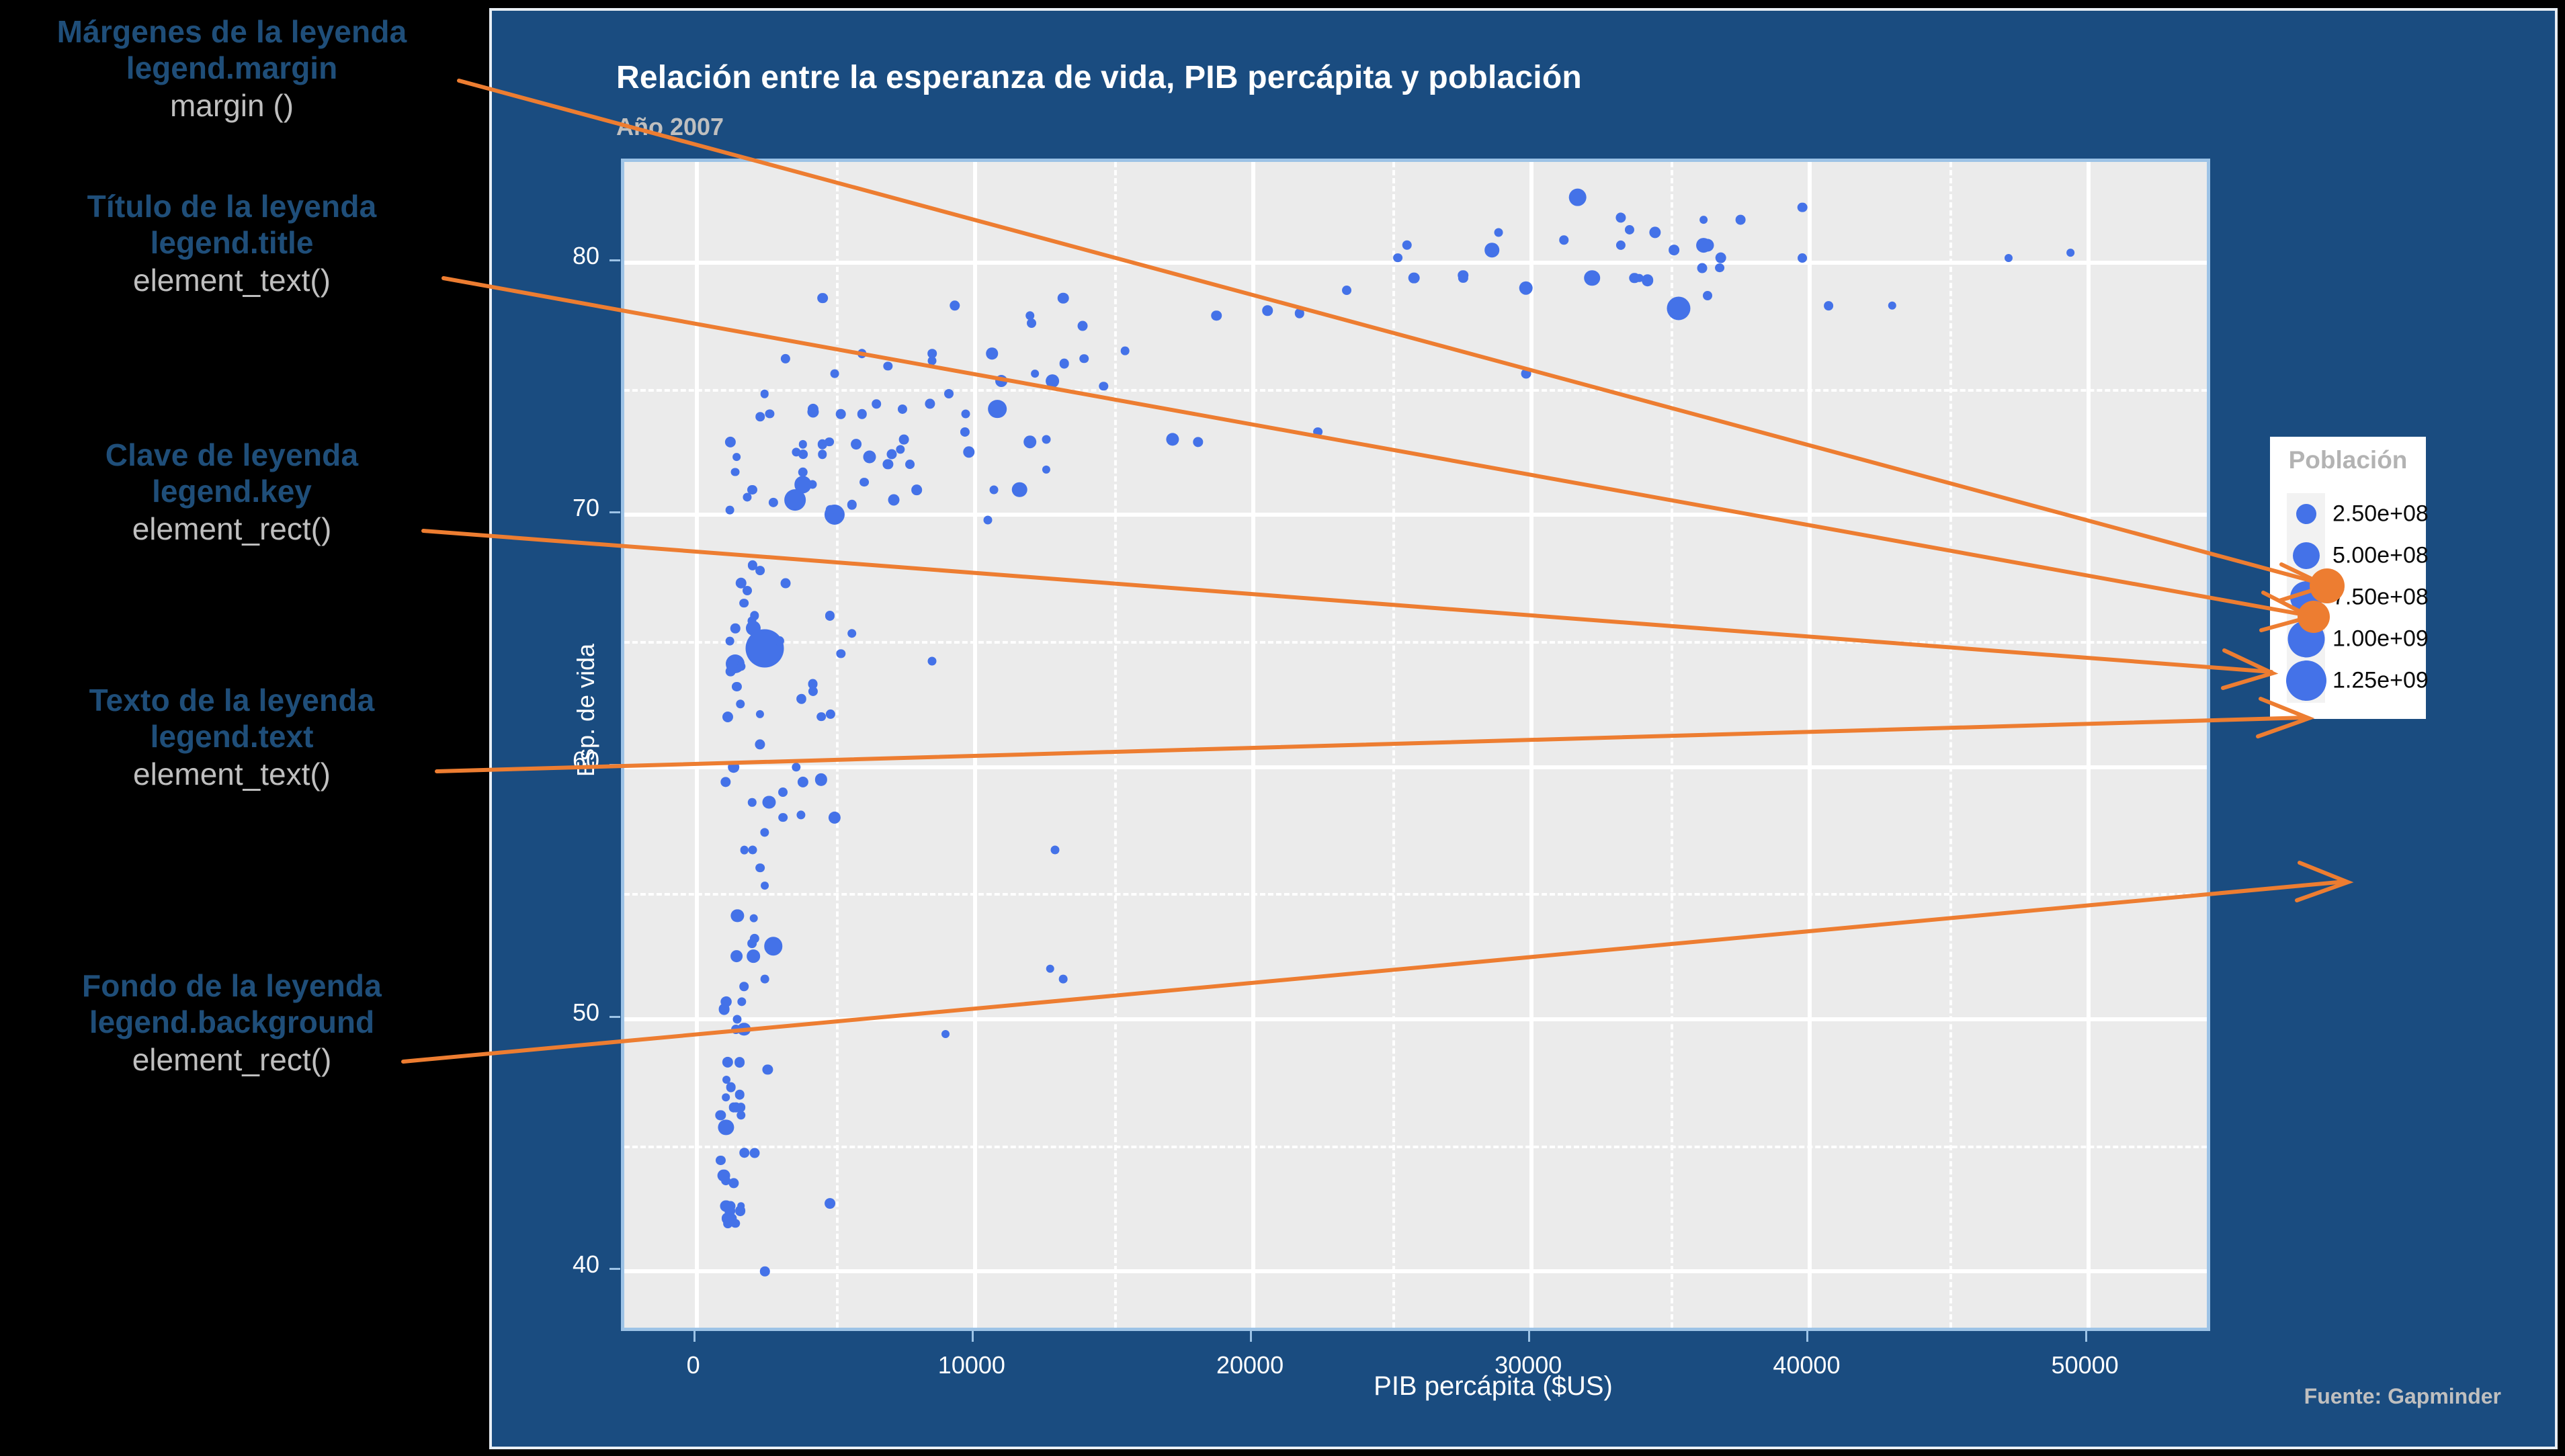  I want to click on x-tick-label: 30000, so click(1529, 1365).